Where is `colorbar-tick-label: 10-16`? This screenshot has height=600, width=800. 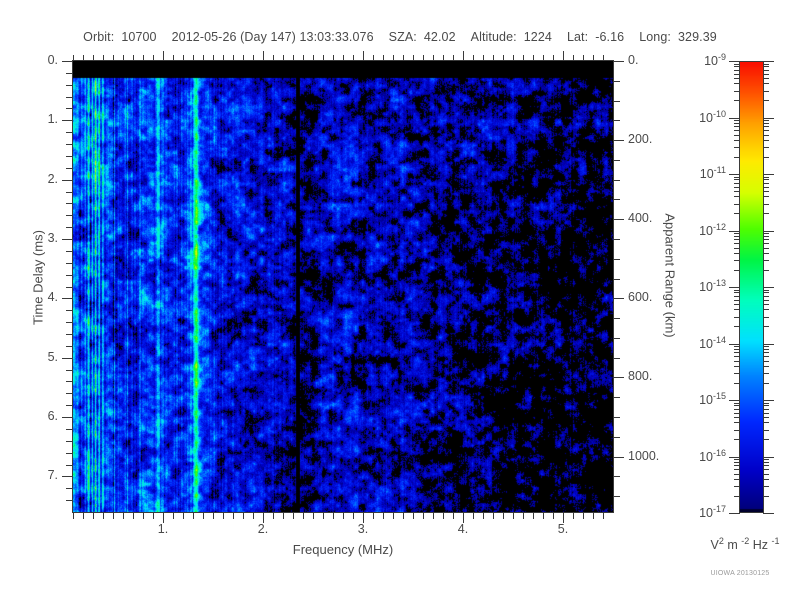 colorbar-tick-label: 10-16 is located at coordinates (712, 456).